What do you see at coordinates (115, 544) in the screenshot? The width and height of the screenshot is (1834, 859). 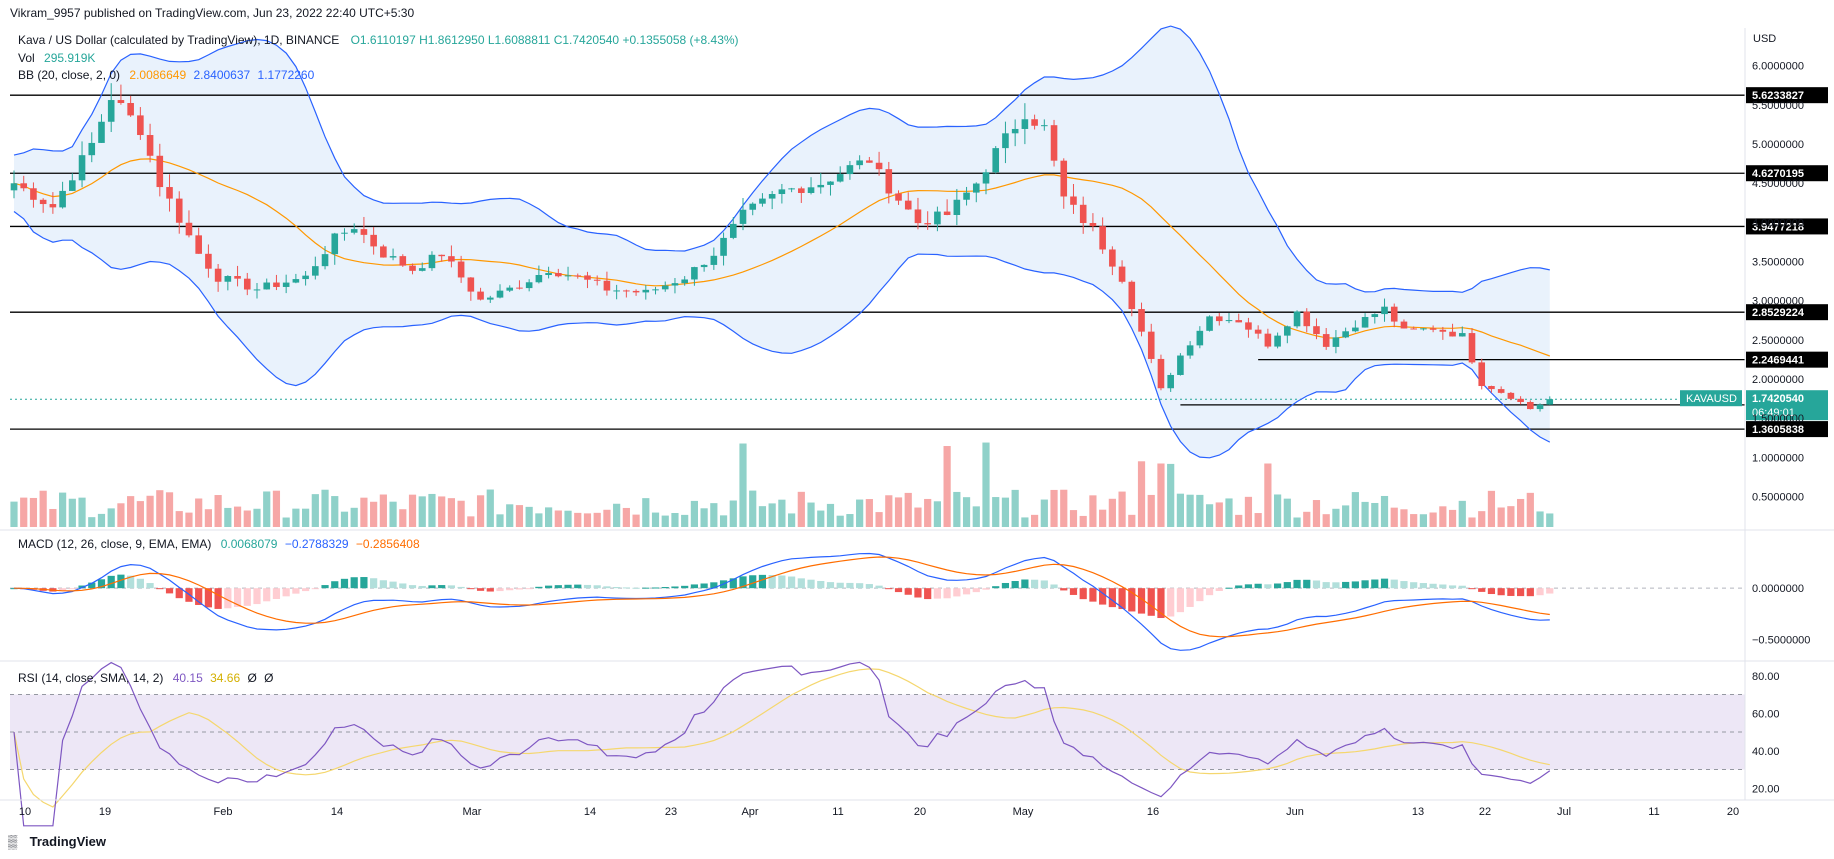 I see `macd-label: MACD (12, 26, close, 9, EMA, EMA)` at bounding box center [115, 544].